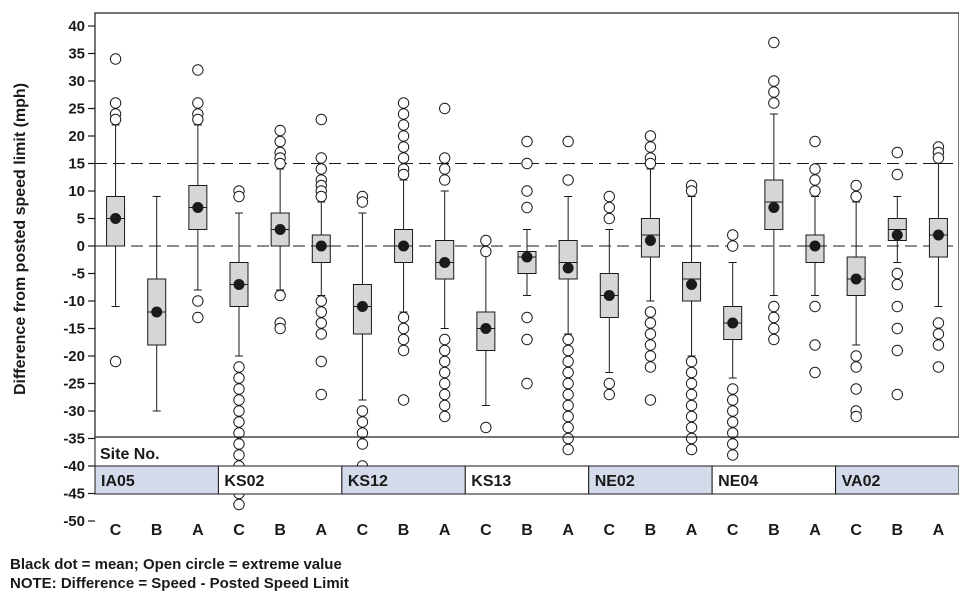  I want to click on box-ne04-a, so click(815, 257).